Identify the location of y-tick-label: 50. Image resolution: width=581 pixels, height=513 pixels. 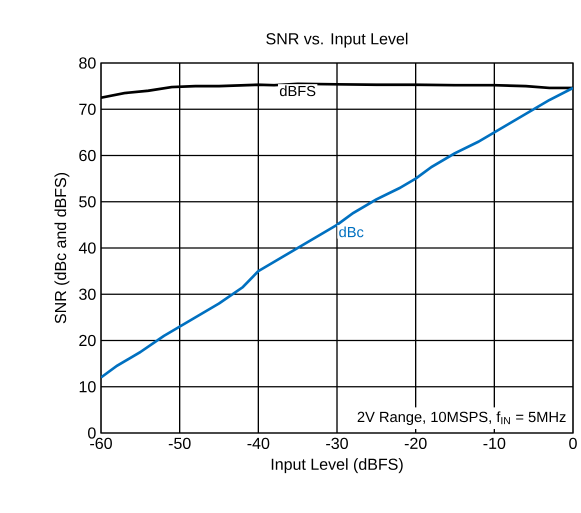
(87, 202).